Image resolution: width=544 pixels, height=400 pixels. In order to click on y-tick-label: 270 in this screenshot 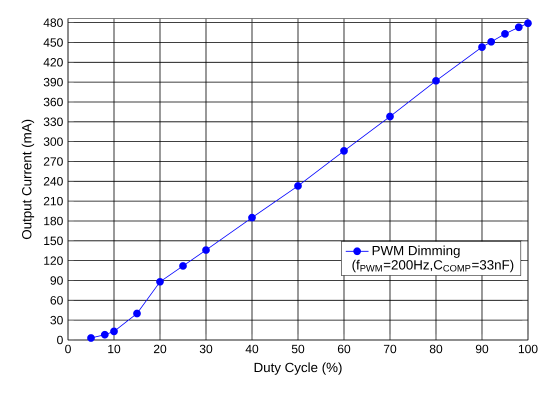, I will do `click(53, 161)`.